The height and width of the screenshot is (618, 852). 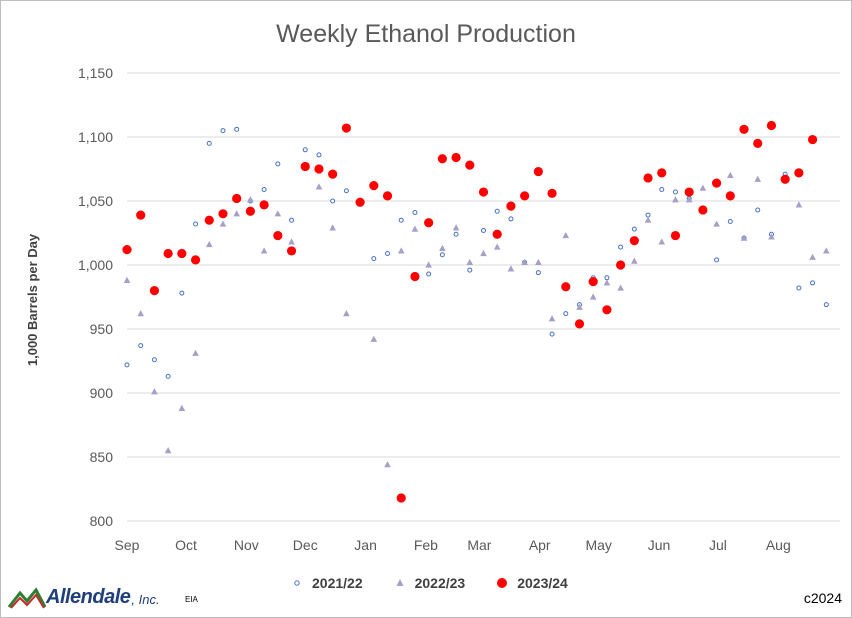 I want to click on x-tick-label: Oct, so click(x=186, y=545).